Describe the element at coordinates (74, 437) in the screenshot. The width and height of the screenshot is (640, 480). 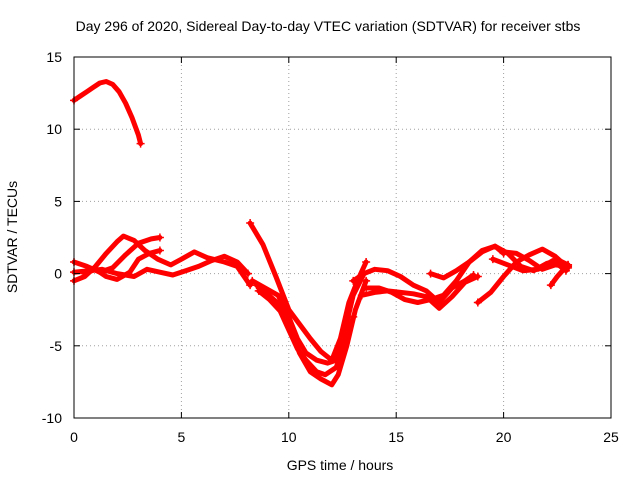
I see `x-tick-label: 0` at that location.